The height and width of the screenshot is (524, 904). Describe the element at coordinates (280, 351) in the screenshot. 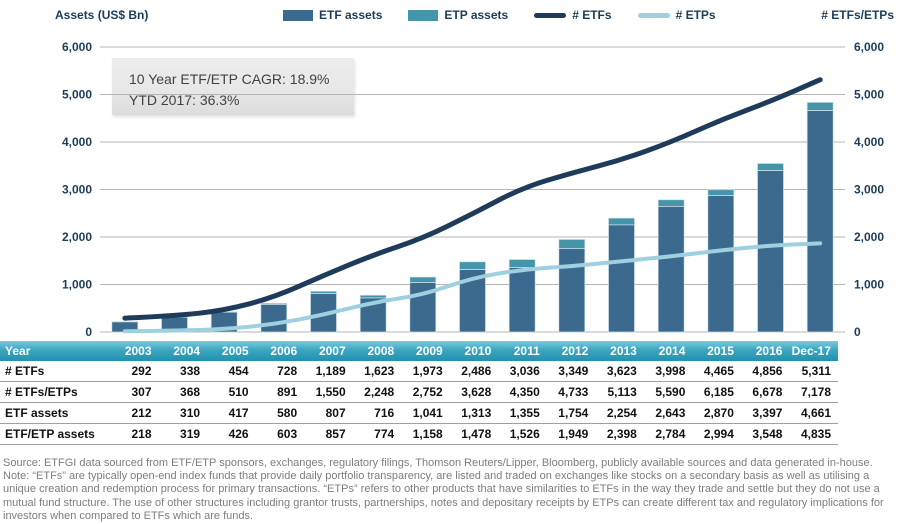

I see `table-header-cell: 2006` at that location.